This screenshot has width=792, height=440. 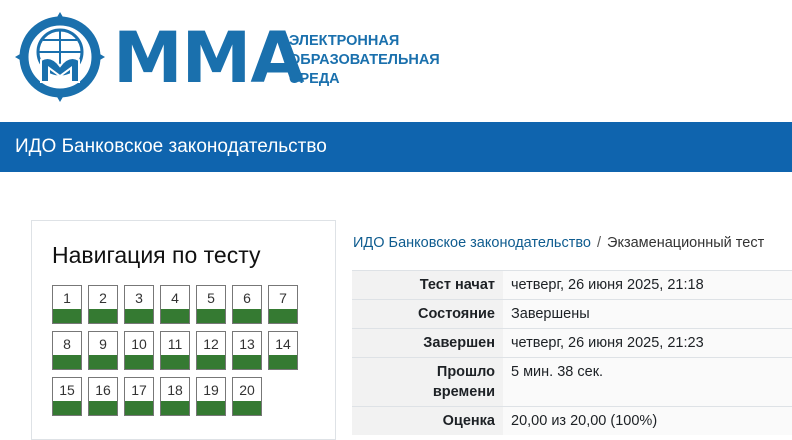 I want to click on question-nav-button-12: 12, so click(x=211, y=350).